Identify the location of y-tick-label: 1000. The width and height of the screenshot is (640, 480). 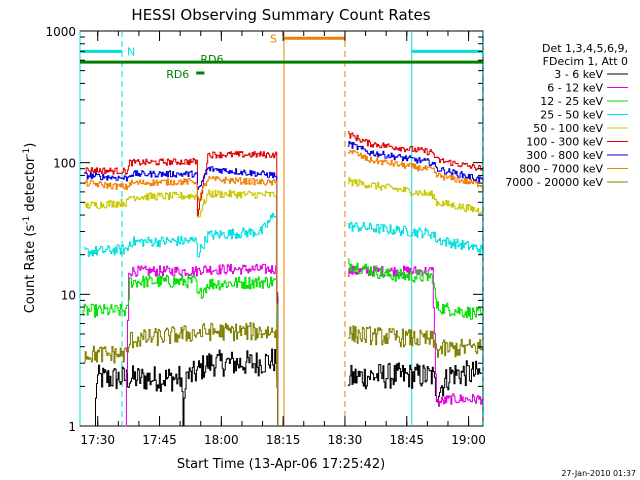
(60, 32).